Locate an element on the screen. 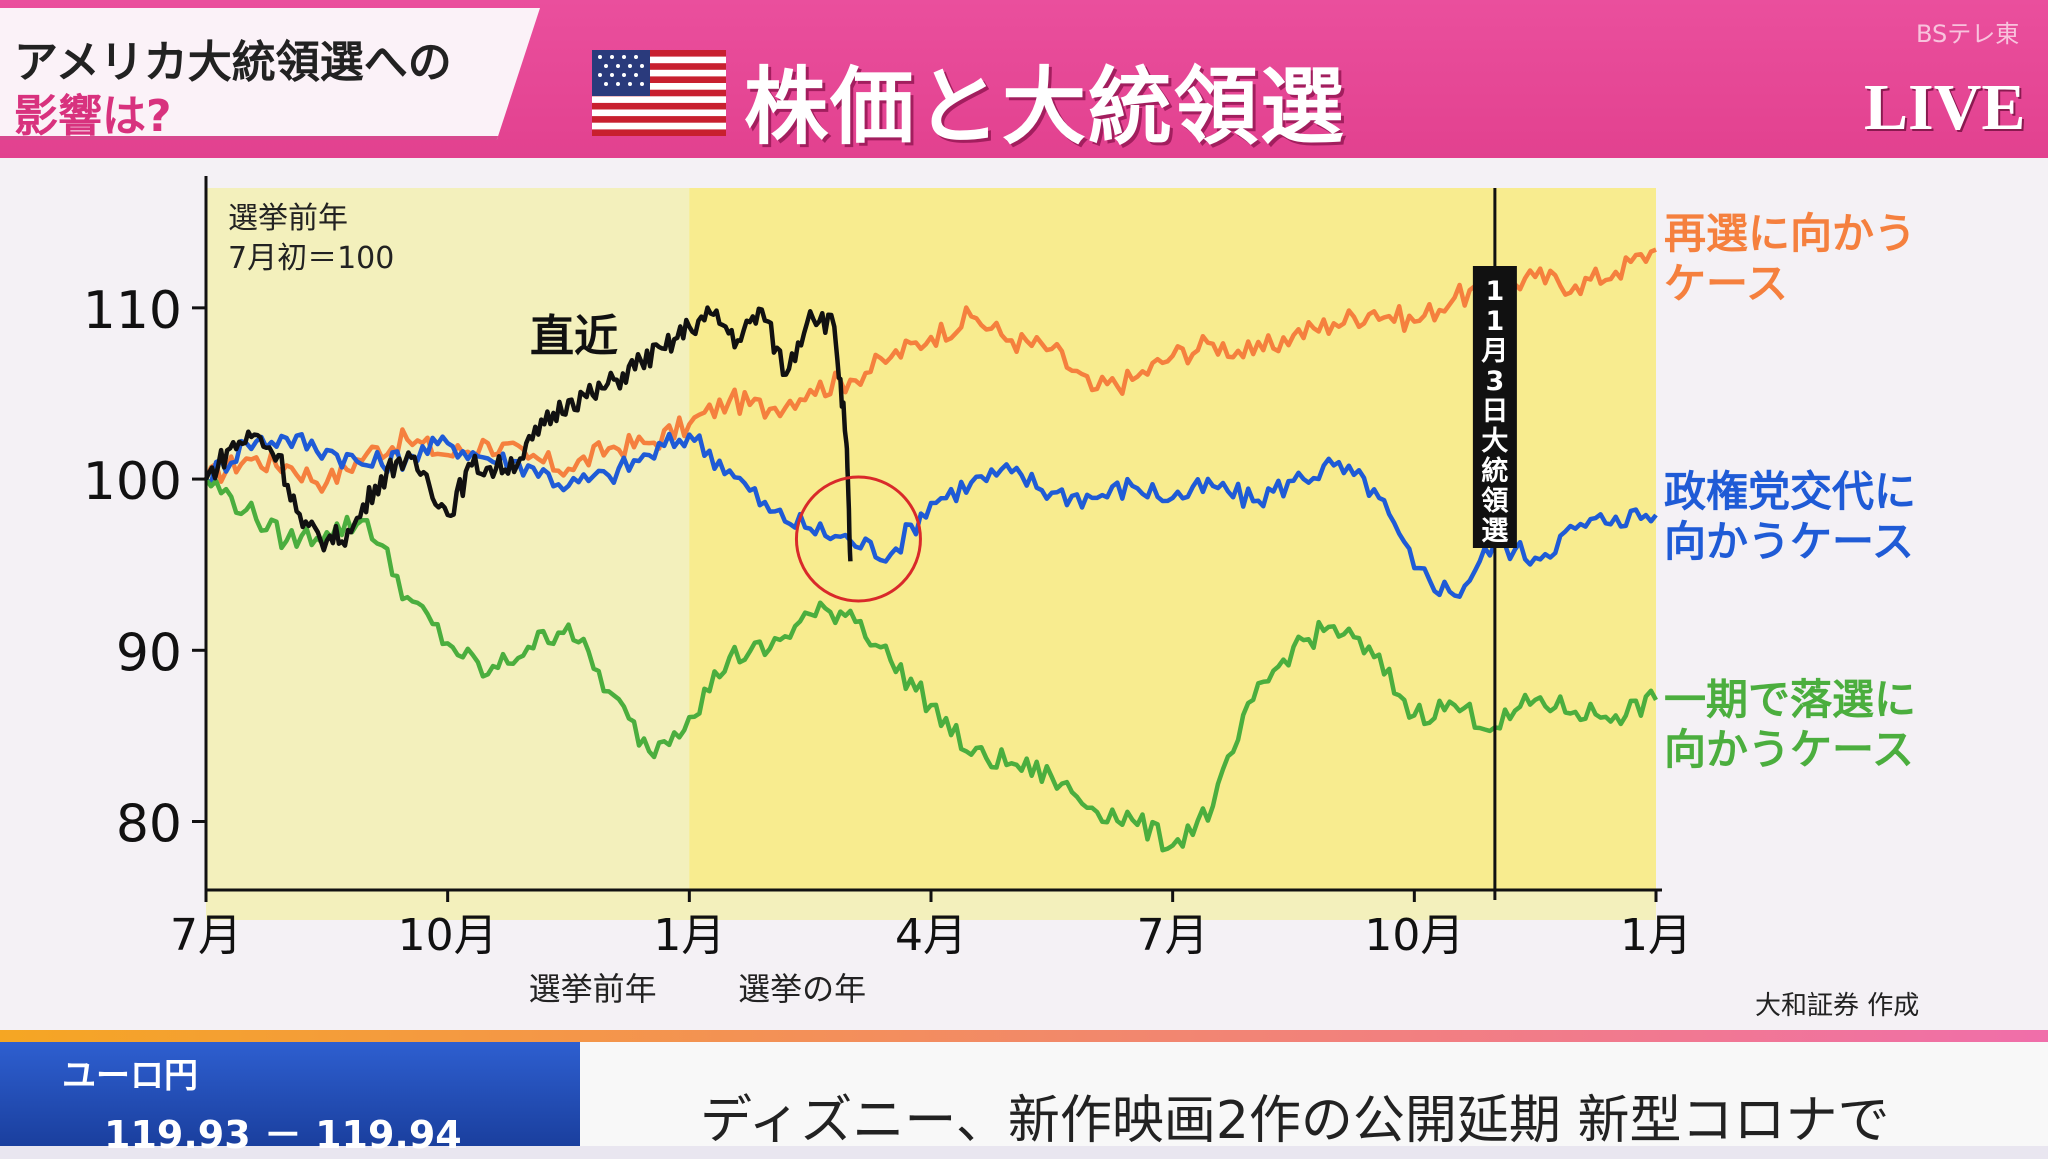 This screenshot has height=1159, width=2048. series-label: 政権党交代に is located at coordinates (1790, 491).